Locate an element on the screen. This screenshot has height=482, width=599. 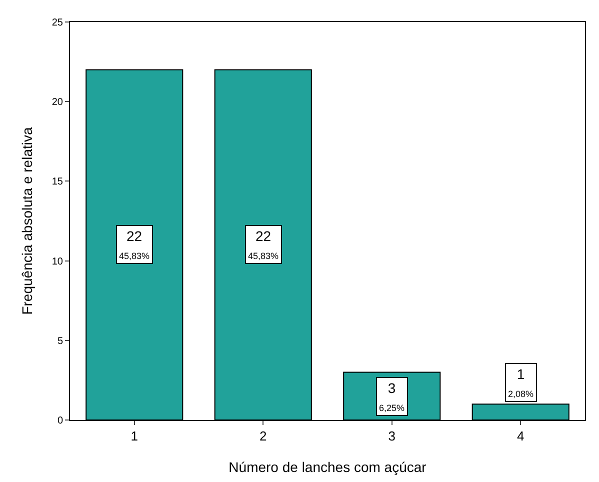
x-axis-title: Número de lanches com açúcar is located at coordinates (327, 467).